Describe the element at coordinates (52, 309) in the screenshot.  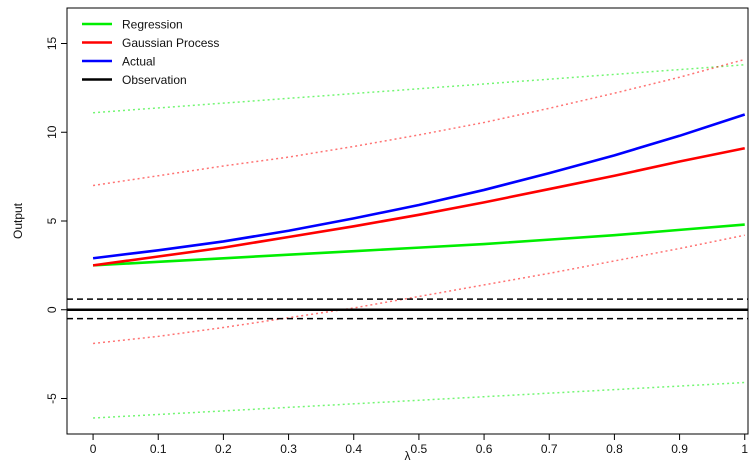
I see `y-tick-label: 0` at that location.